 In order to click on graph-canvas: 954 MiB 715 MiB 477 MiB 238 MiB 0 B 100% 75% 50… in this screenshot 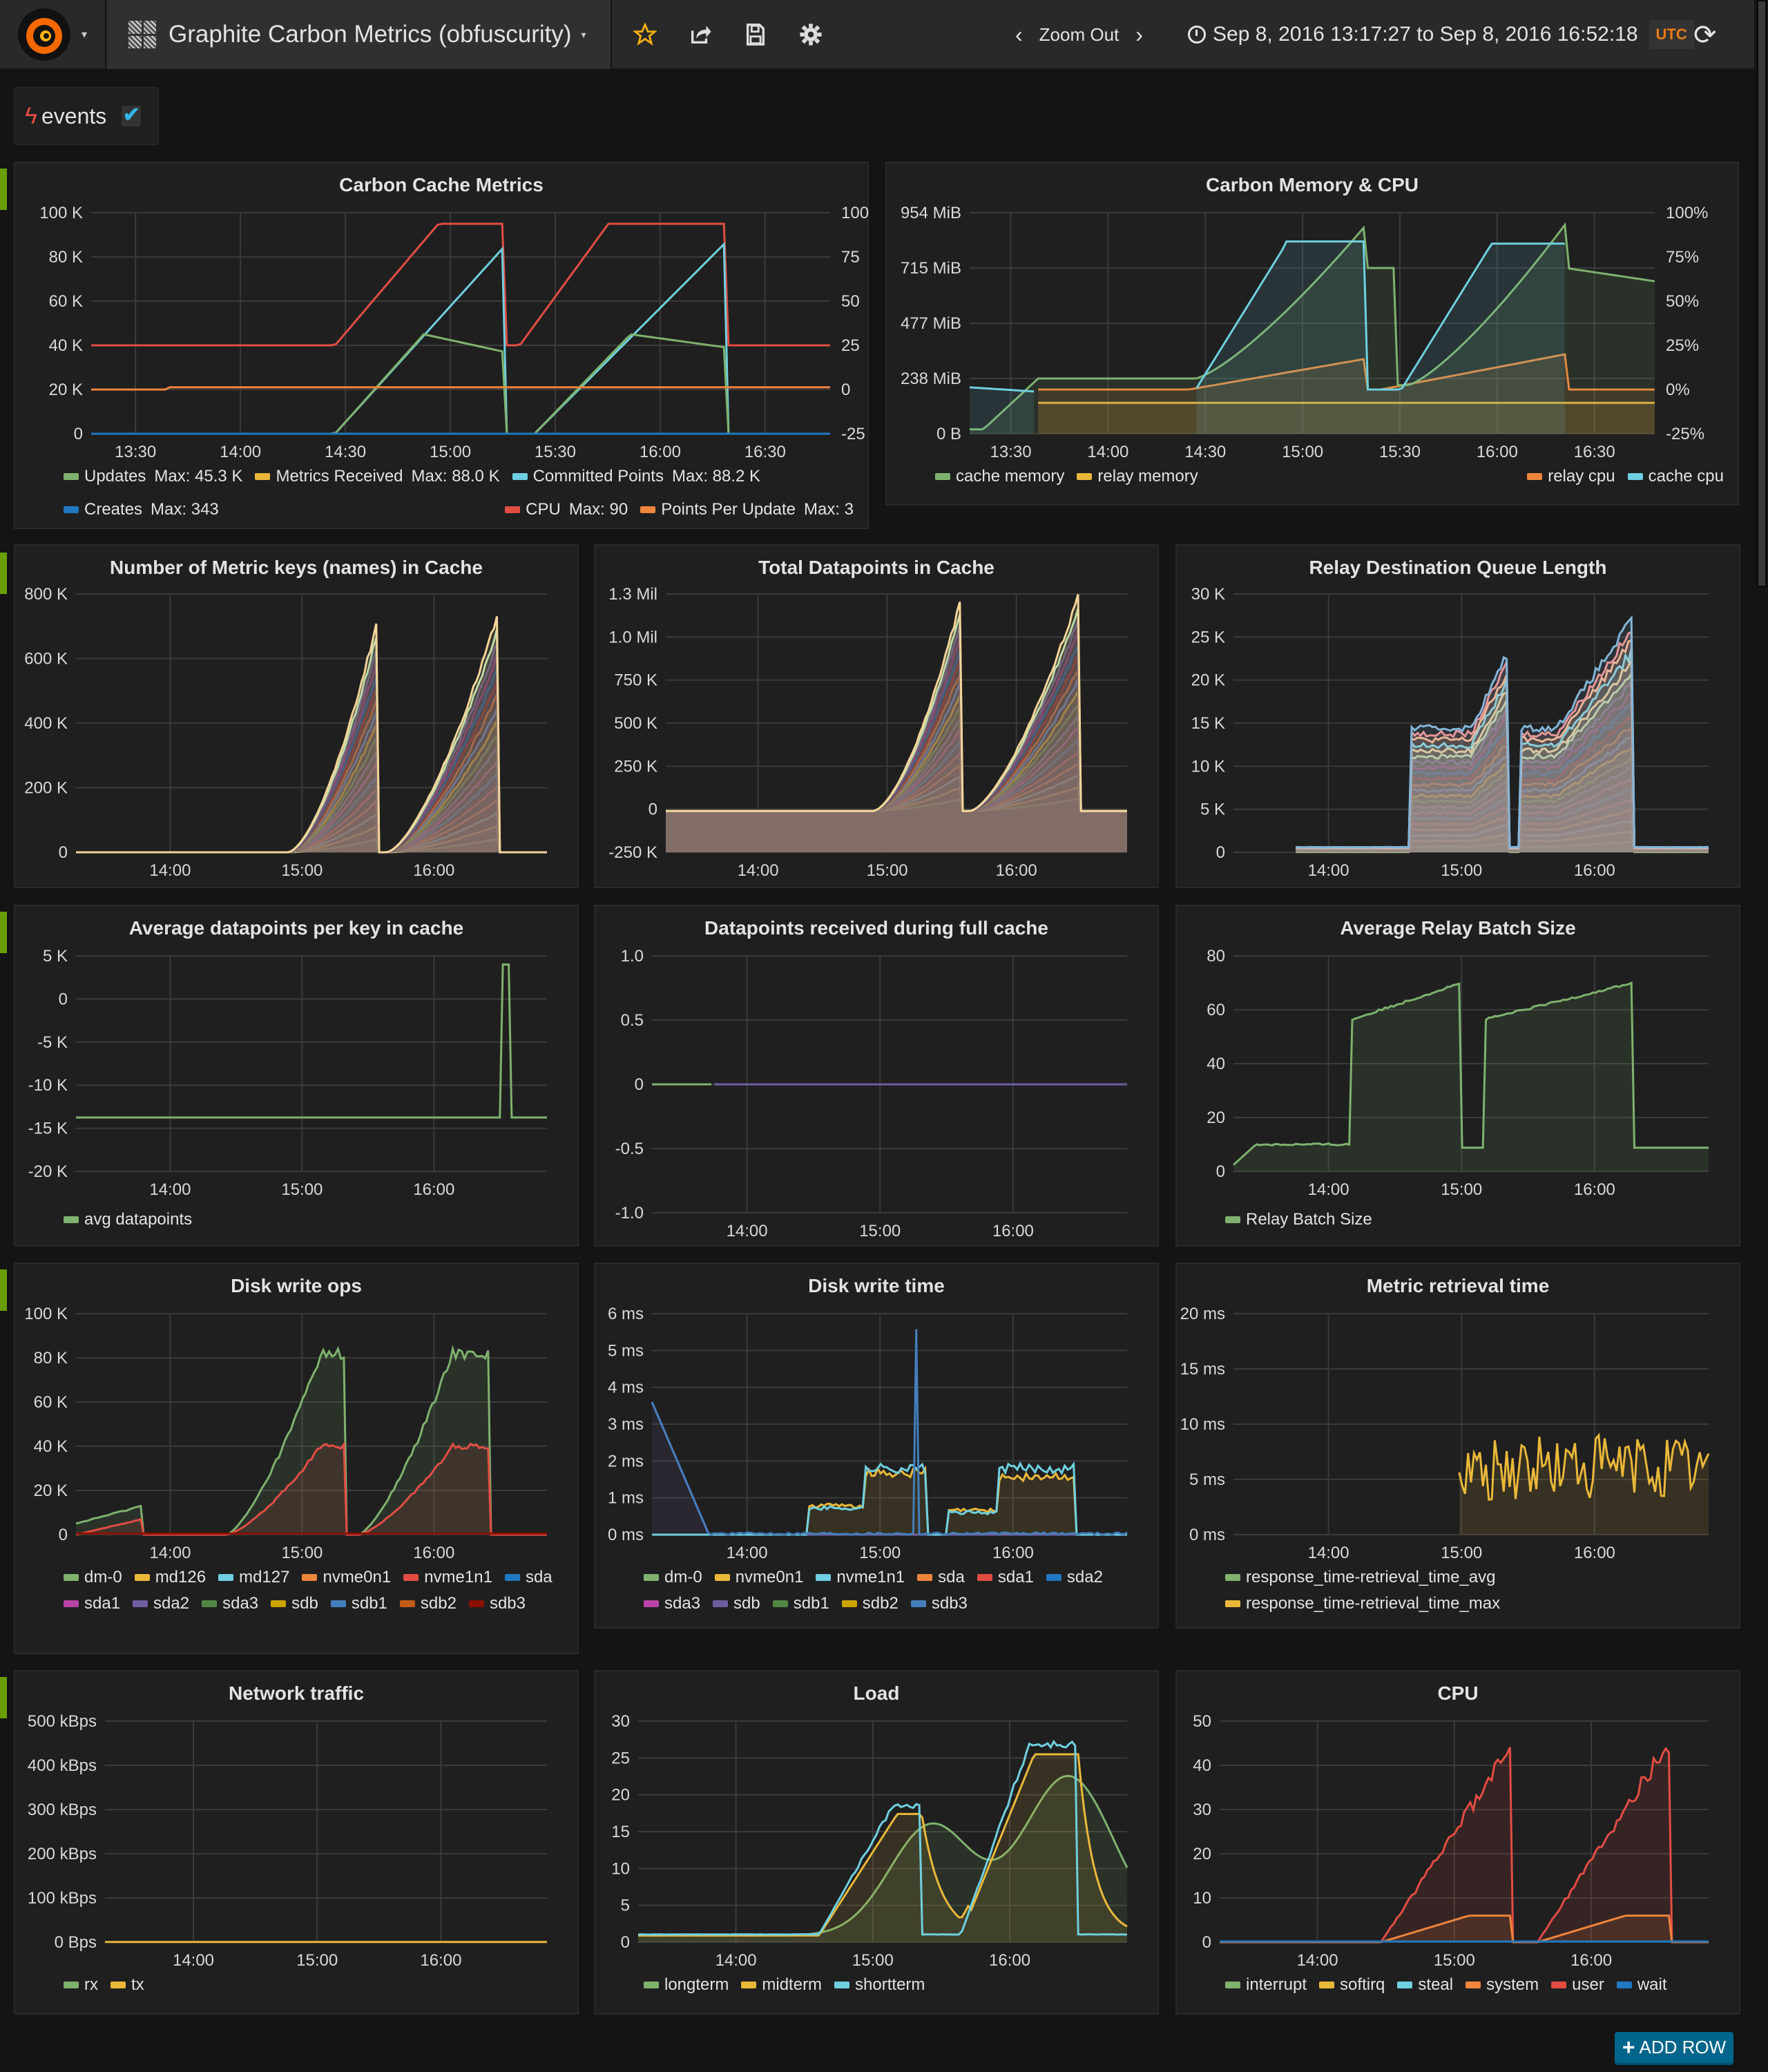, I will do `click(1313, 335)`.